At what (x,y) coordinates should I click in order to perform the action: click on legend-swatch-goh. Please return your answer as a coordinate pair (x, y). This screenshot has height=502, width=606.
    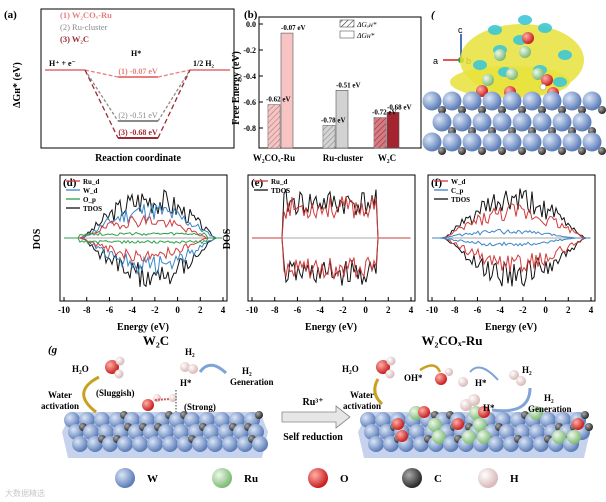
    Looking at the image, I should click on (347, 23).